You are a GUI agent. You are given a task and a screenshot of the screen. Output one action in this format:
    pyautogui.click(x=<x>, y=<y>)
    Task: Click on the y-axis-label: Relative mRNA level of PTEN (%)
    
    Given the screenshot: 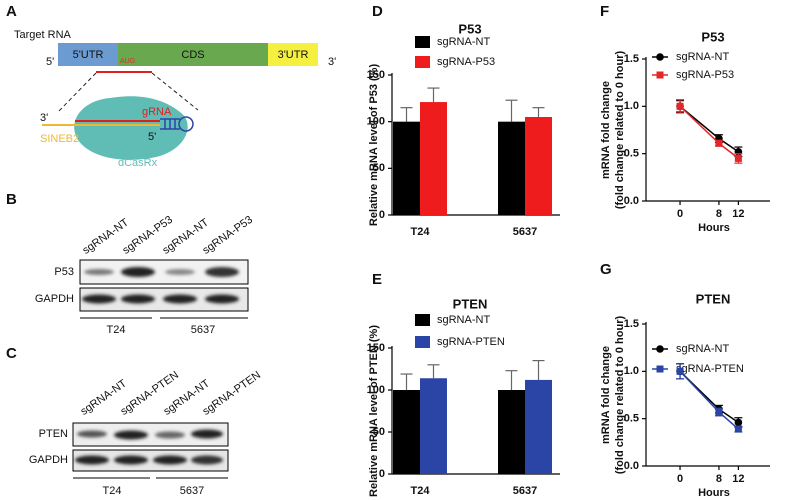 What is the action you would take?
    pyautogui.click(x=374, y=411)
    